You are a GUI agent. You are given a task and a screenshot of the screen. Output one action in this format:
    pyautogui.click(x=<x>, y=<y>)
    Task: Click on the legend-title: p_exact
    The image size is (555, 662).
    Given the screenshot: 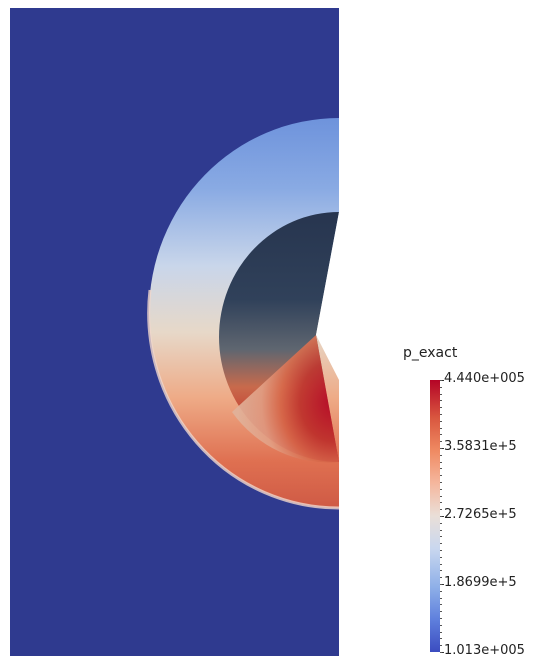 What is the action you would take?
    pyautogui.click(x=430, y=353)
    